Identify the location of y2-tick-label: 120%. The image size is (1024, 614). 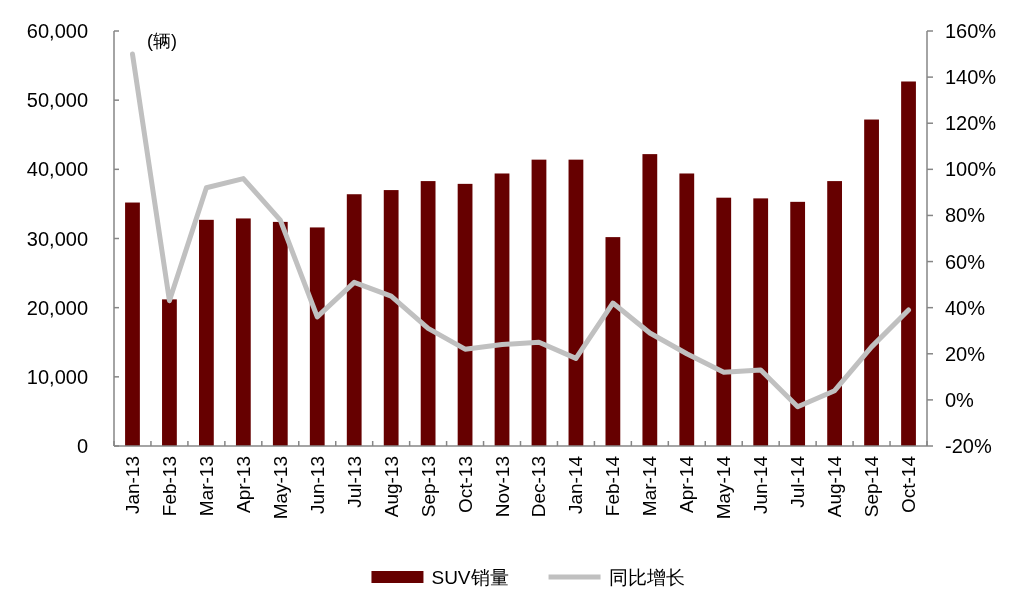
(971, 123).